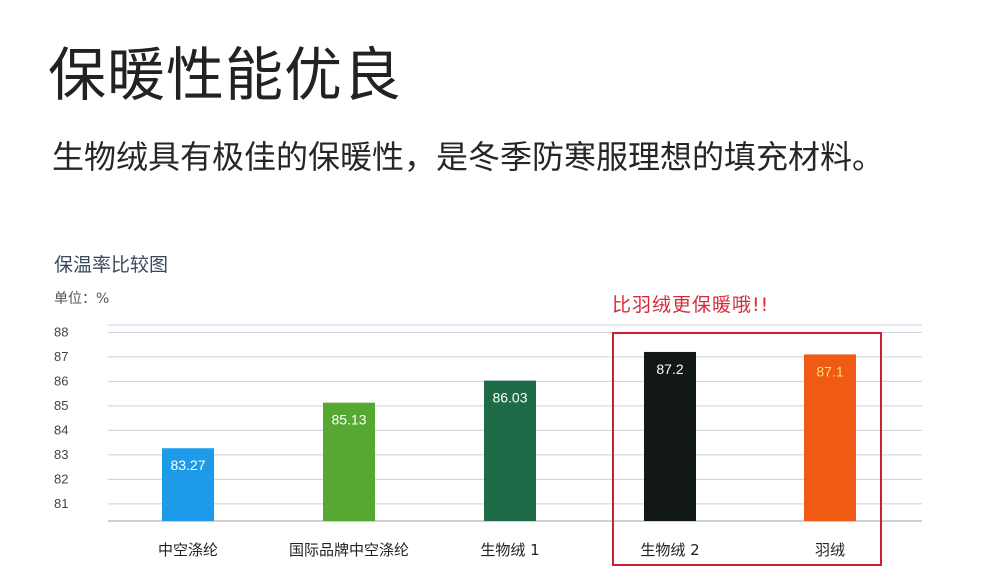 This screenshot has width=985, height=578. Describe the element at coordinates (669, 369) in the screenshot. I see `bar-value-label: 87.2` at that location.